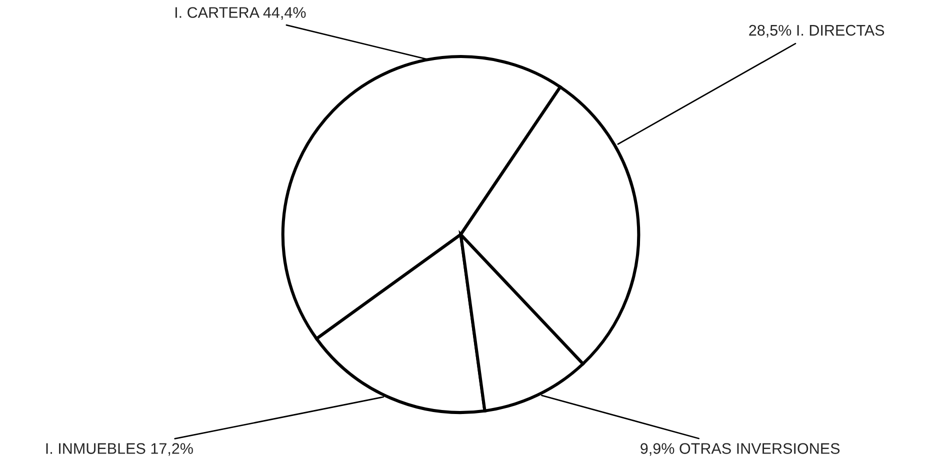  Describe the element at coordinates (740, 449) in the screenshot. I see `slice-label: 9,9% OTRAS INVERSIONES` at that location.